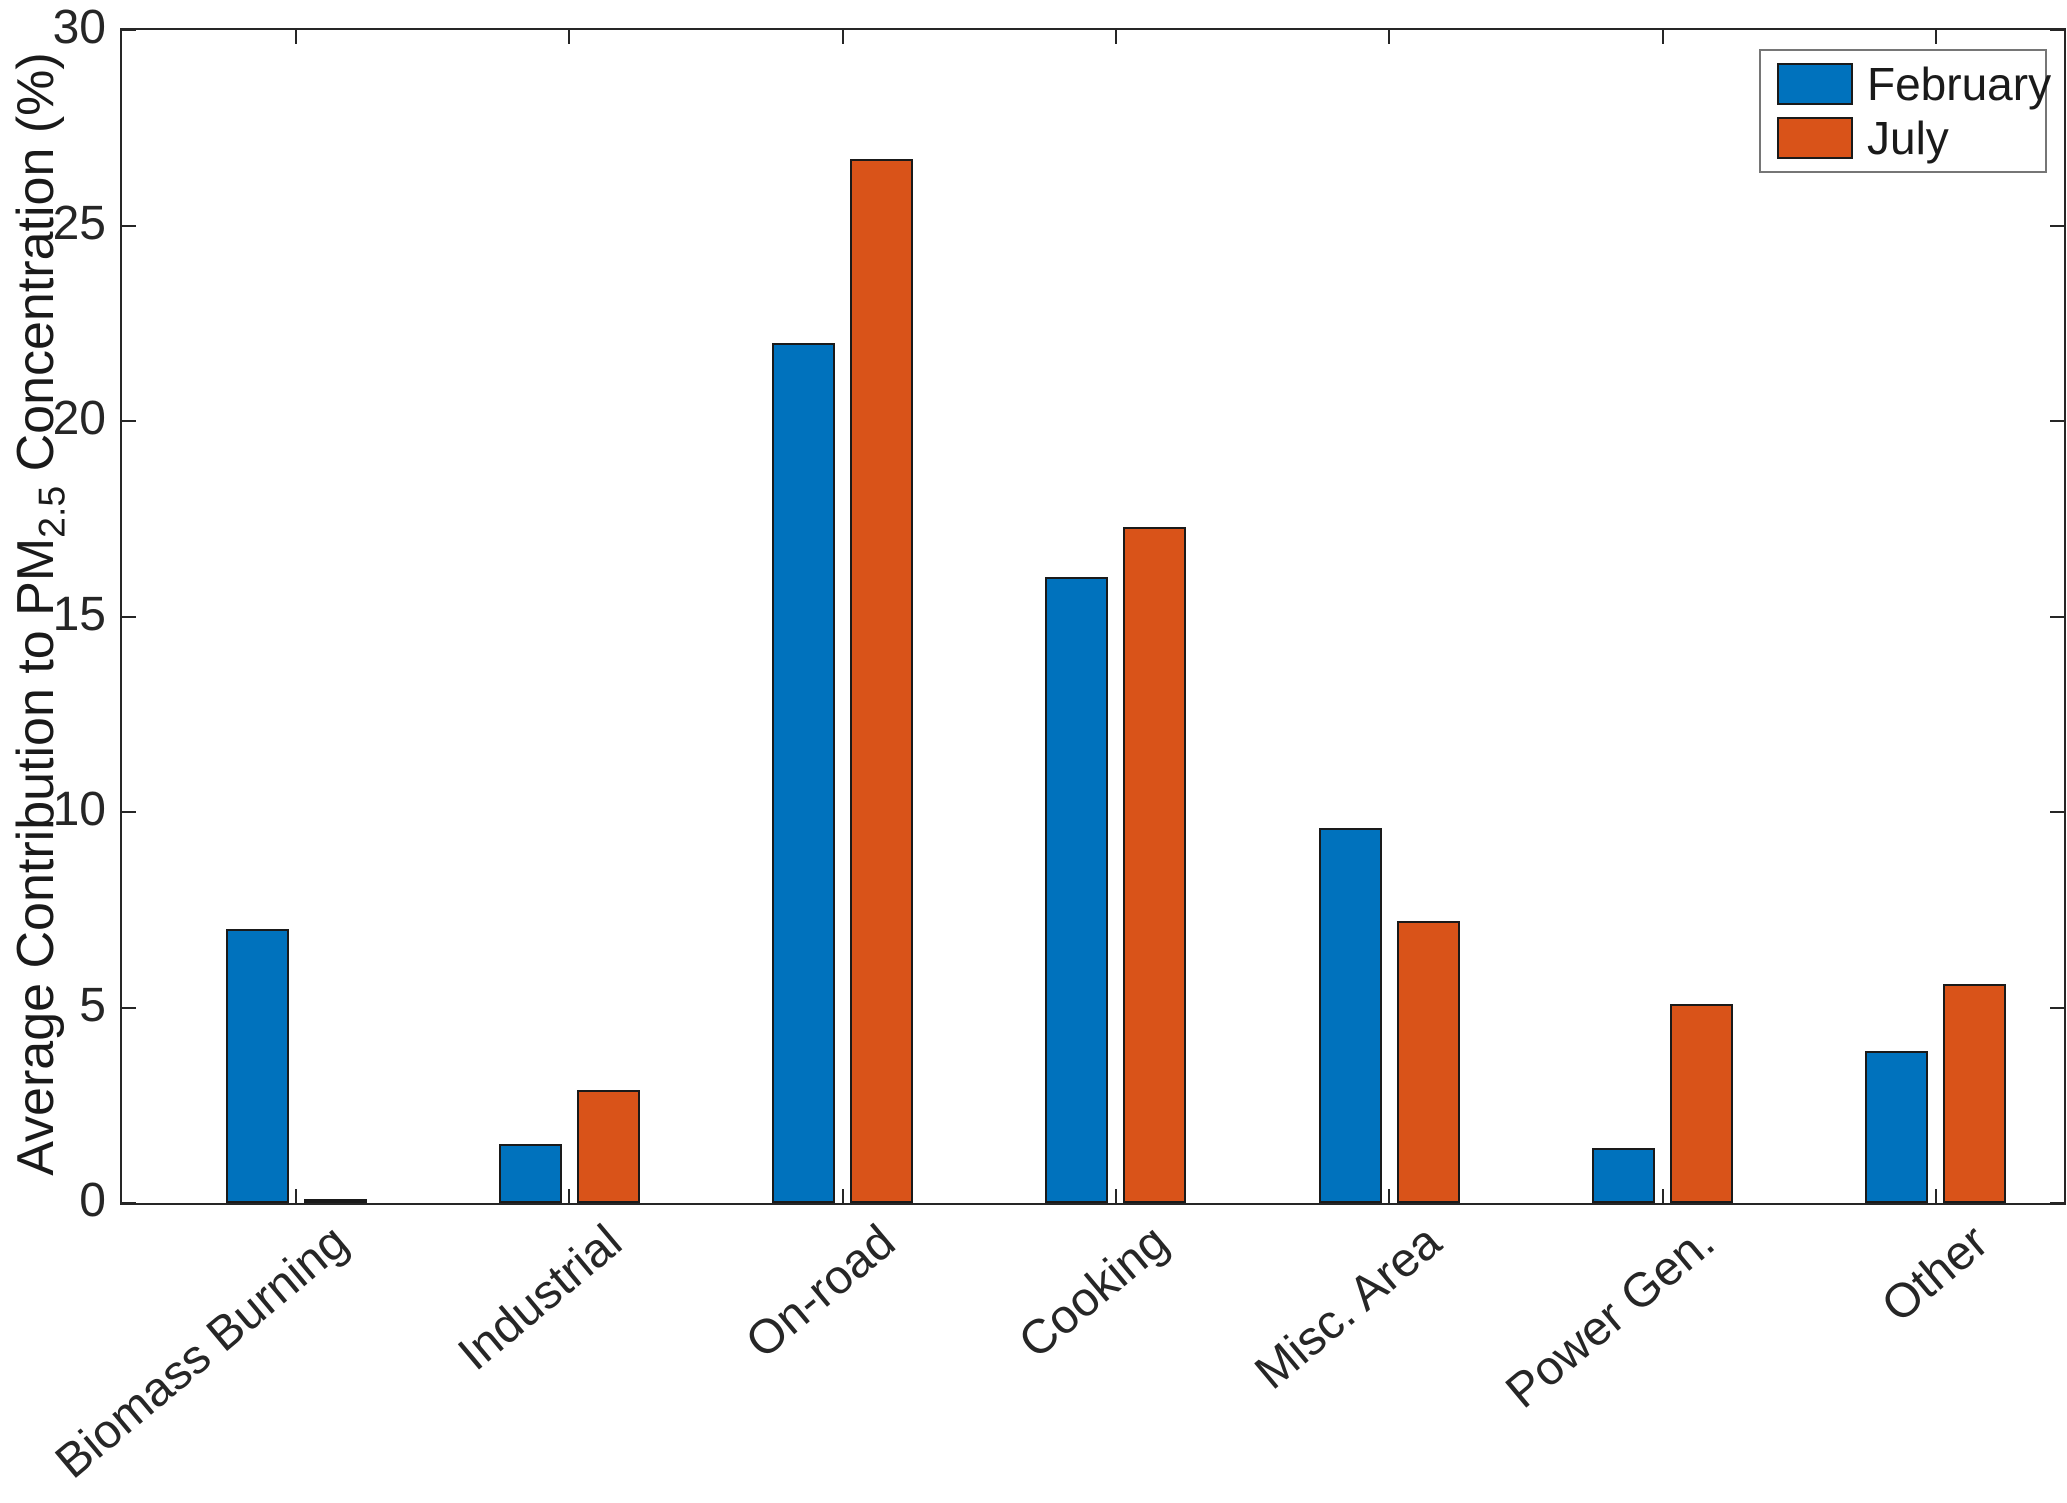 The width and height of the screenshot is (2067, 1503). Describe the element at coordinates (1815, 84) in the screenshot. I see `legend-swatch-february` at that location.